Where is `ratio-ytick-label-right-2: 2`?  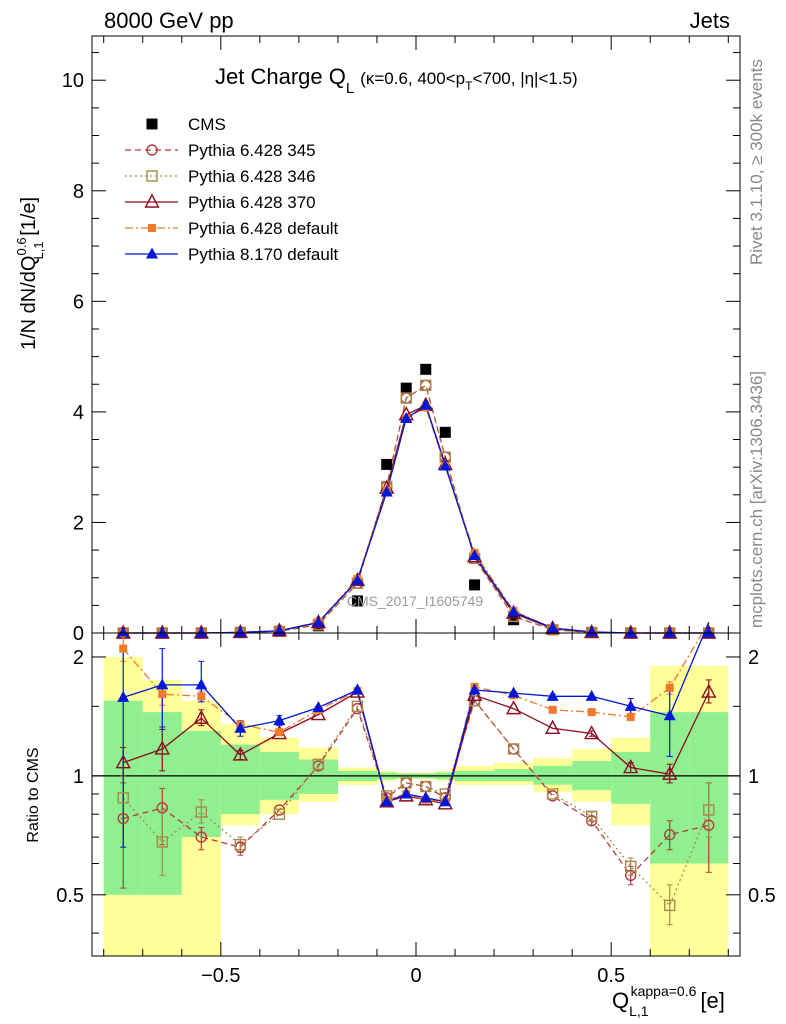
ratio-ytick-label-right-2: 2 is located at coordinates (753, 658).